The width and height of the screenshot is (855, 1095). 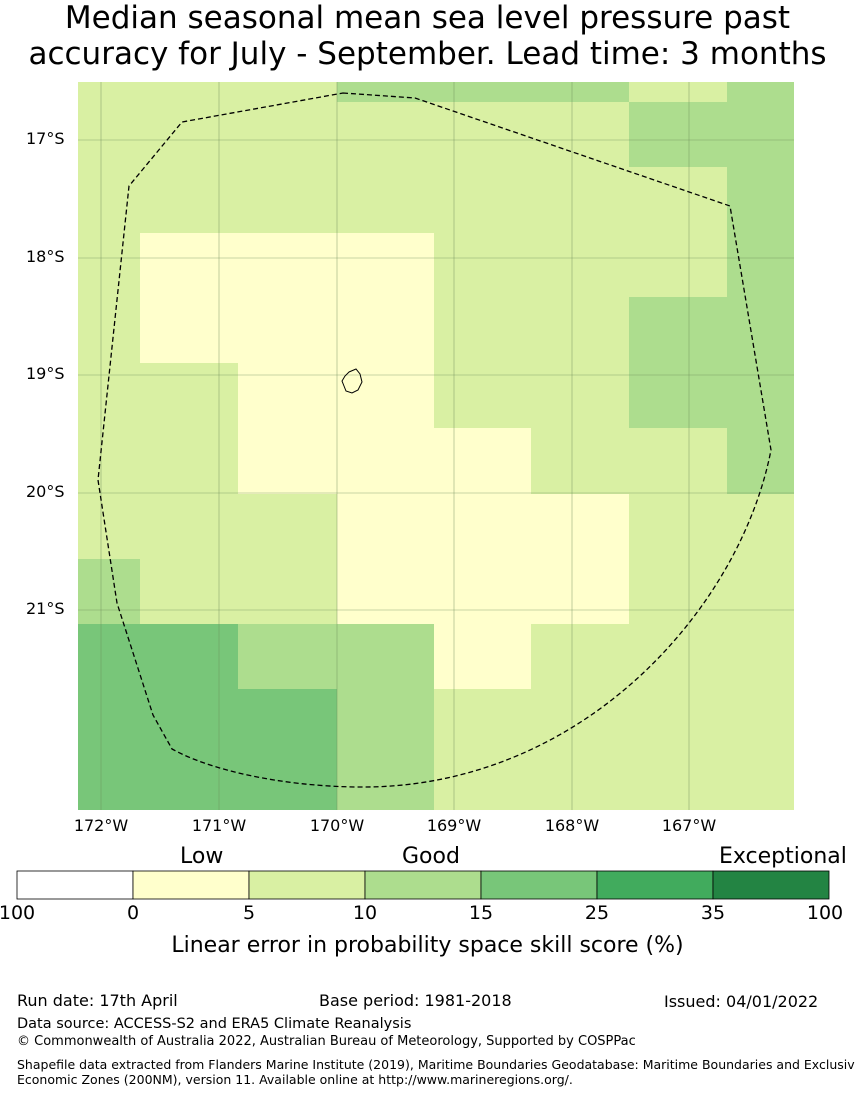 What do you see at coordinates (352, 381) in the screenshot?
I see `island-outline` at bounding box center [352, 381].